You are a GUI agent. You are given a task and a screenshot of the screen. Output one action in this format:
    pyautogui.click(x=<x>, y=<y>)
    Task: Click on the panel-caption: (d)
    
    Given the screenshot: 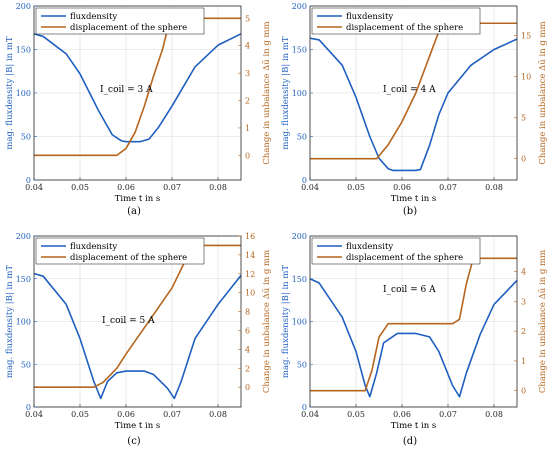 What is the action you would take?
    pyautogui.click(x=410, y=441)
    